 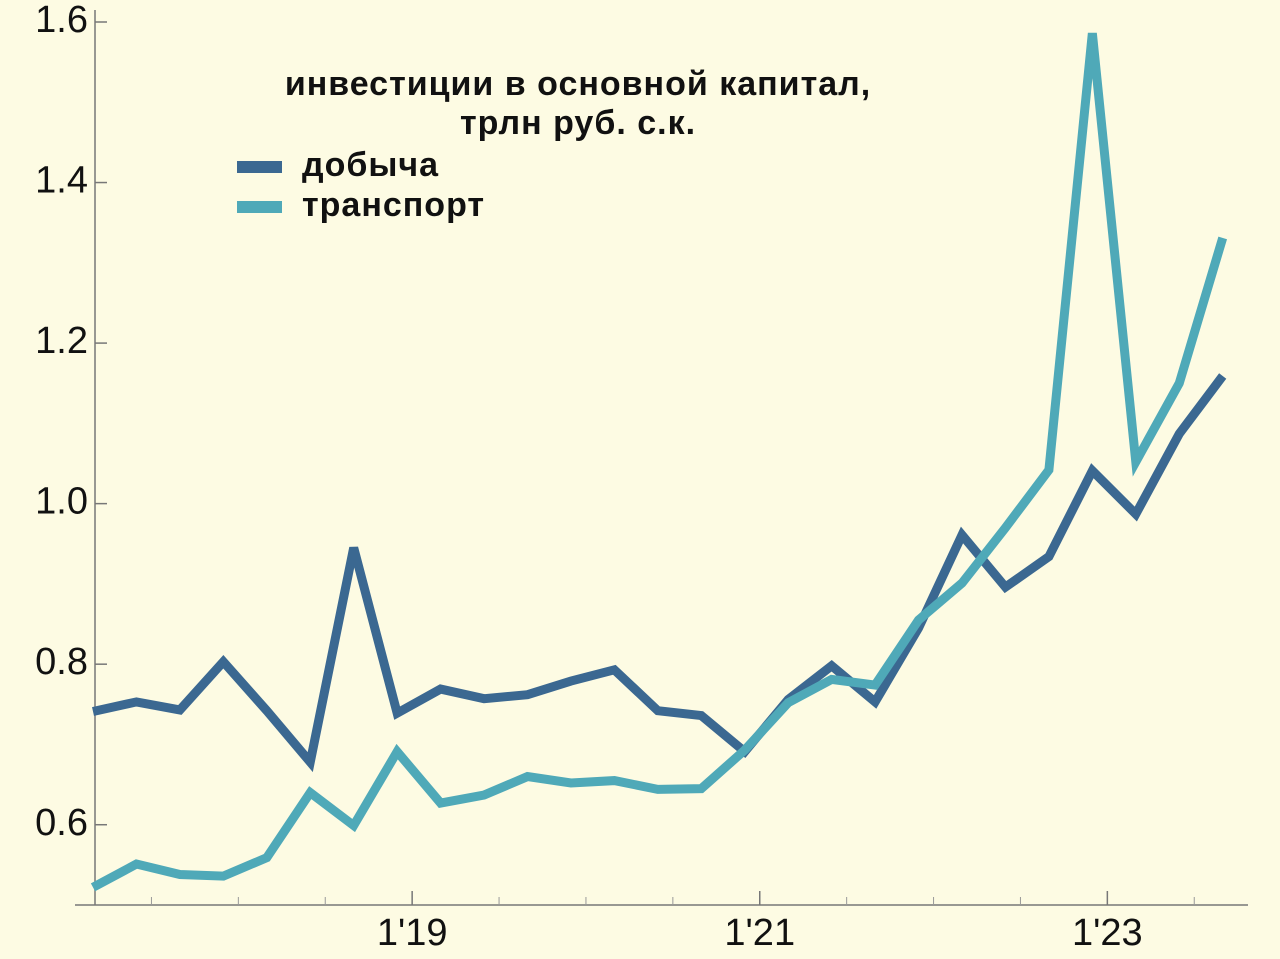 What do you see at coordinates (578, 84) in the screenshot?
I see `chart-title: инвестиции в основной капитал,` at bounding box center [578, 84].